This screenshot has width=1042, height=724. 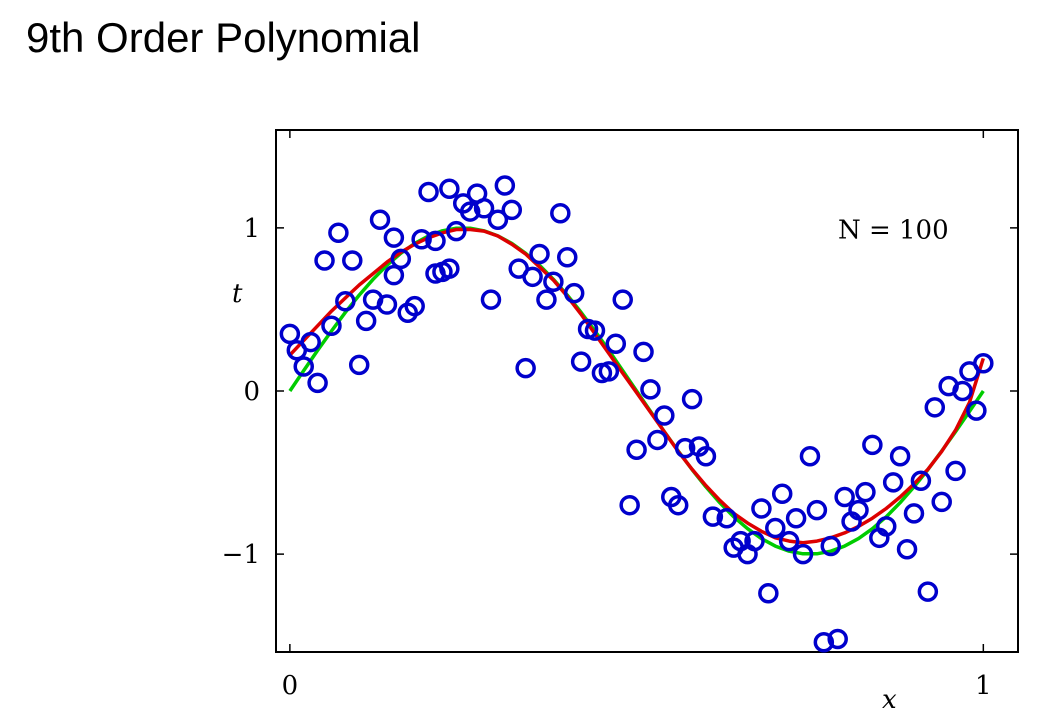 What do you see at coordinates (983, 686) in the screenshot?
I see `x-tick-label: 1` at bounding box center [983, 686].